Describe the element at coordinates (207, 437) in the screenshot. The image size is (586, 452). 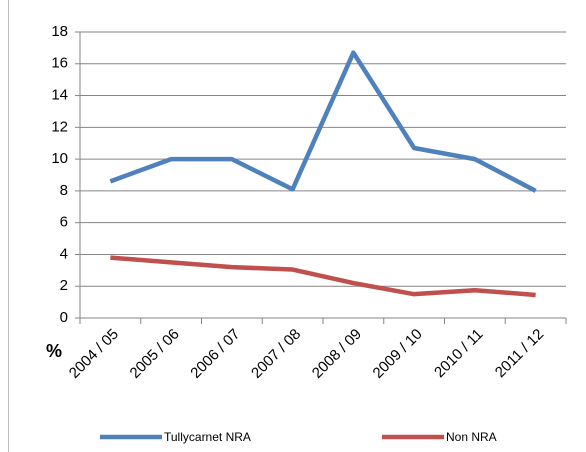
I see `legend-label: Tullycarnet NRA` at that location.